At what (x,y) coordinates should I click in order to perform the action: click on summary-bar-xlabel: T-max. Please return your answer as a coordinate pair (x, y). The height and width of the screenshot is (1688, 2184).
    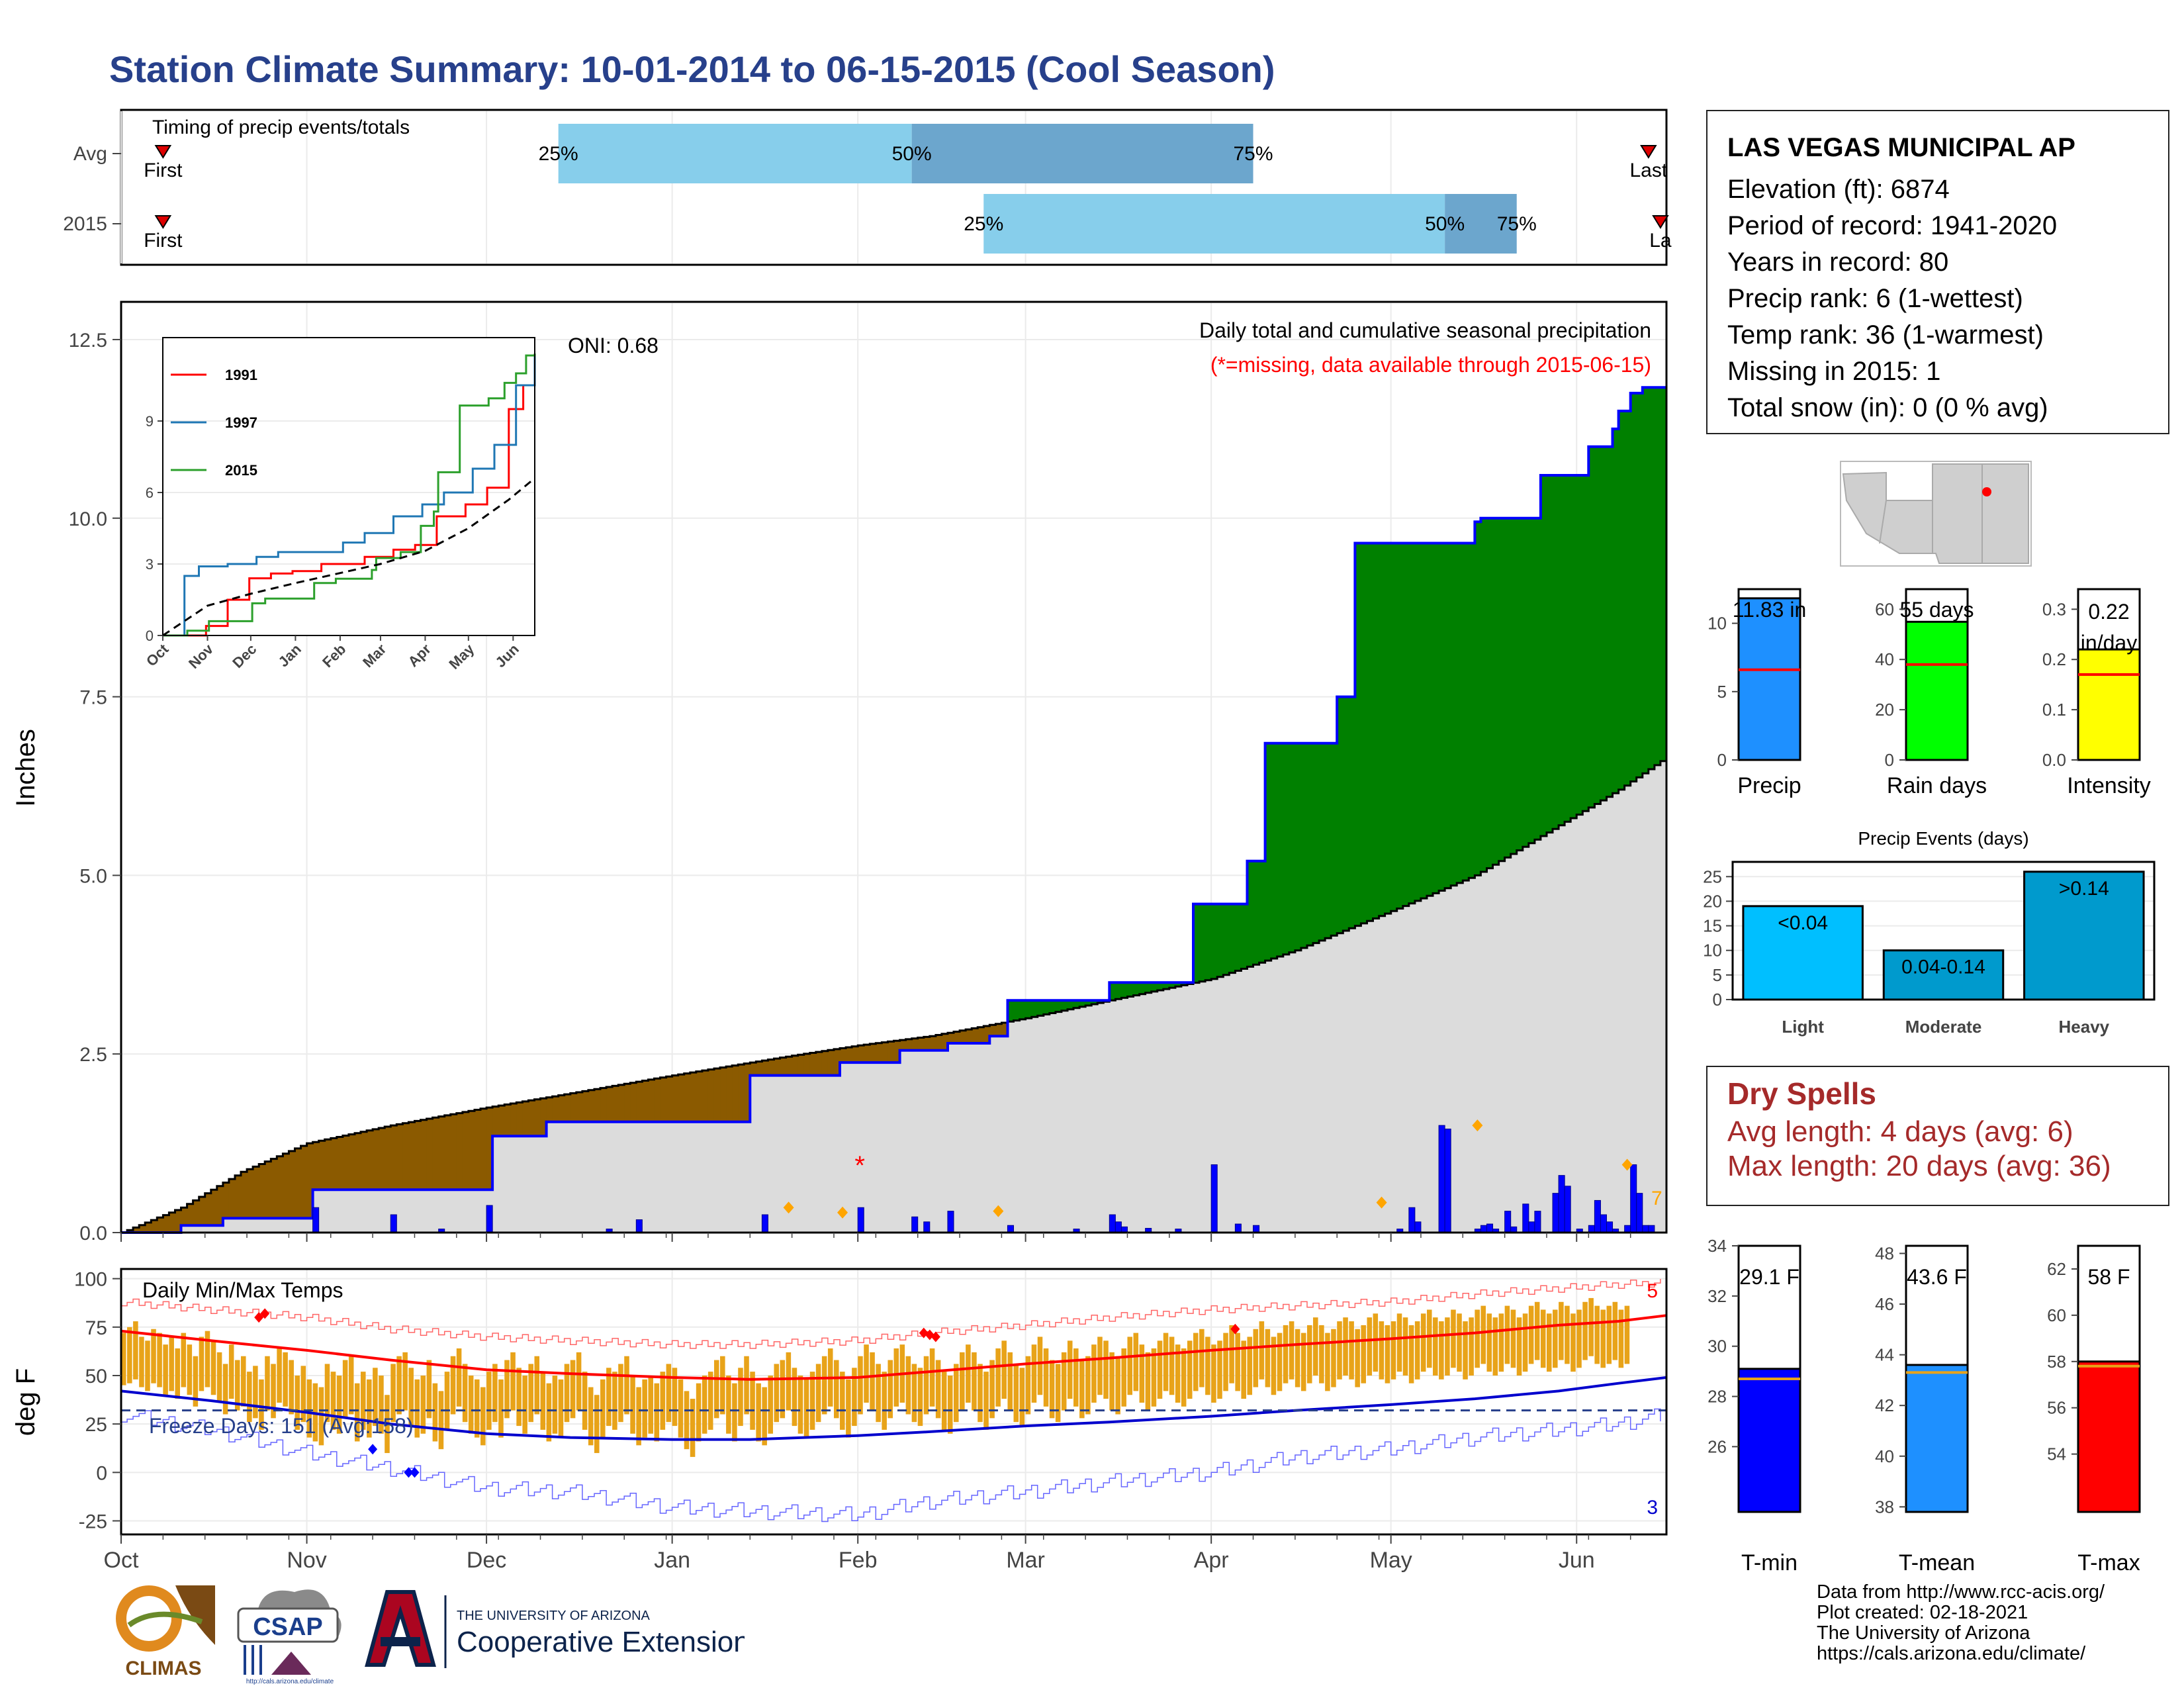
    Looking at the image, I should click on (2108, 1562).